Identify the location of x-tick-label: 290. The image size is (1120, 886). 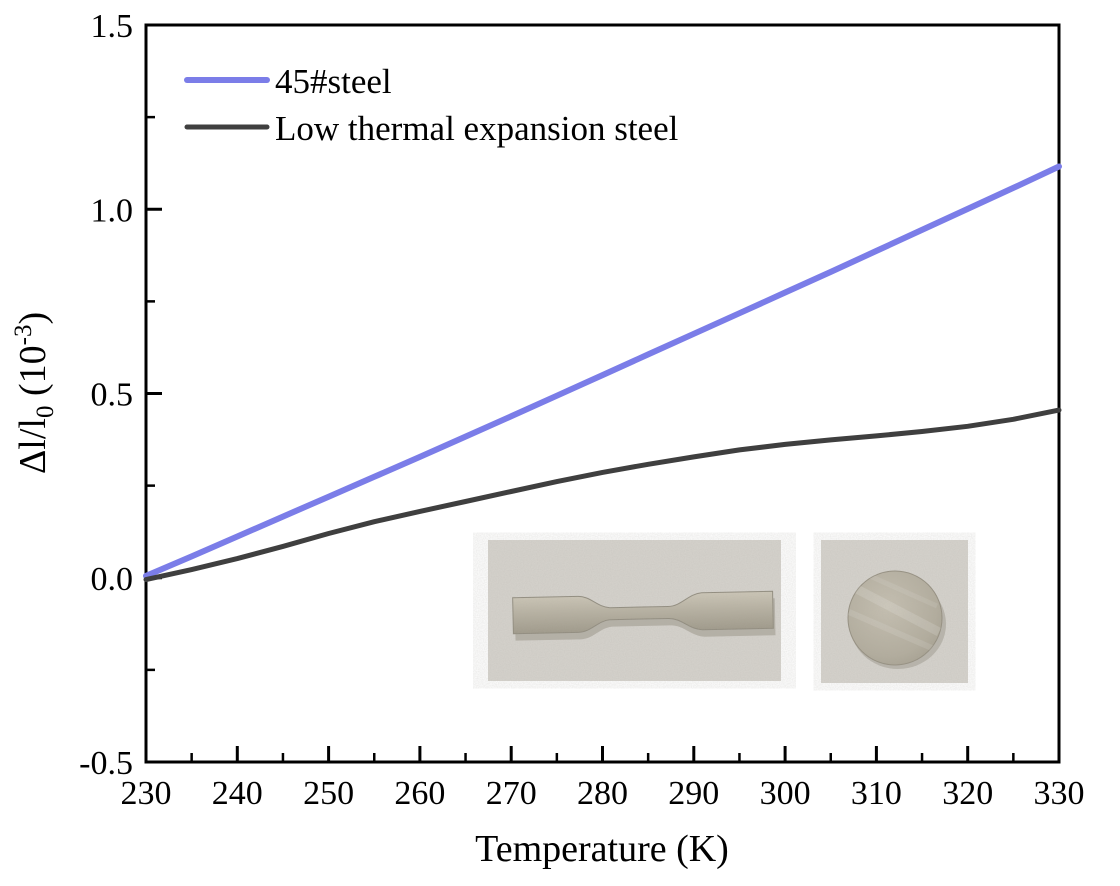
(693, 793).